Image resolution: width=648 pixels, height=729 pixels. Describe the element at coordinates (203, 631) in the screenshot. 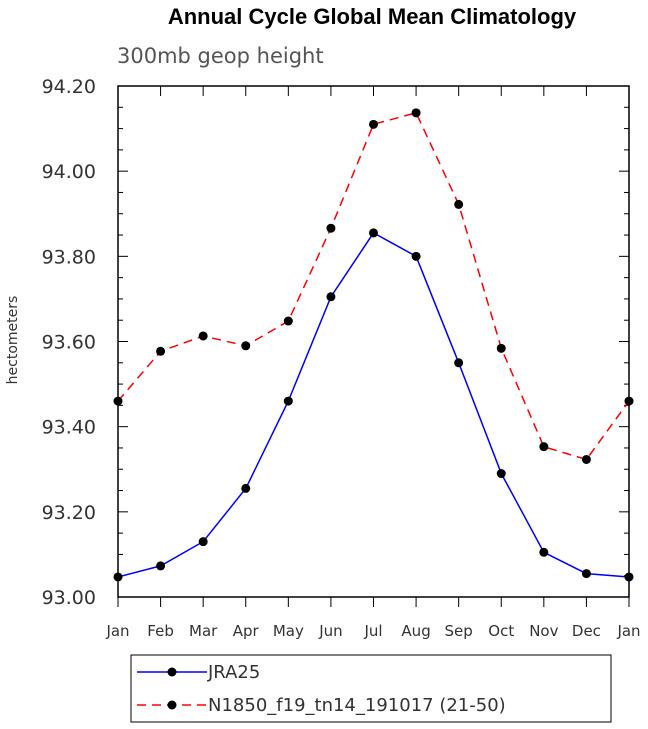

I see `x-tick-label: Mar` at that location.